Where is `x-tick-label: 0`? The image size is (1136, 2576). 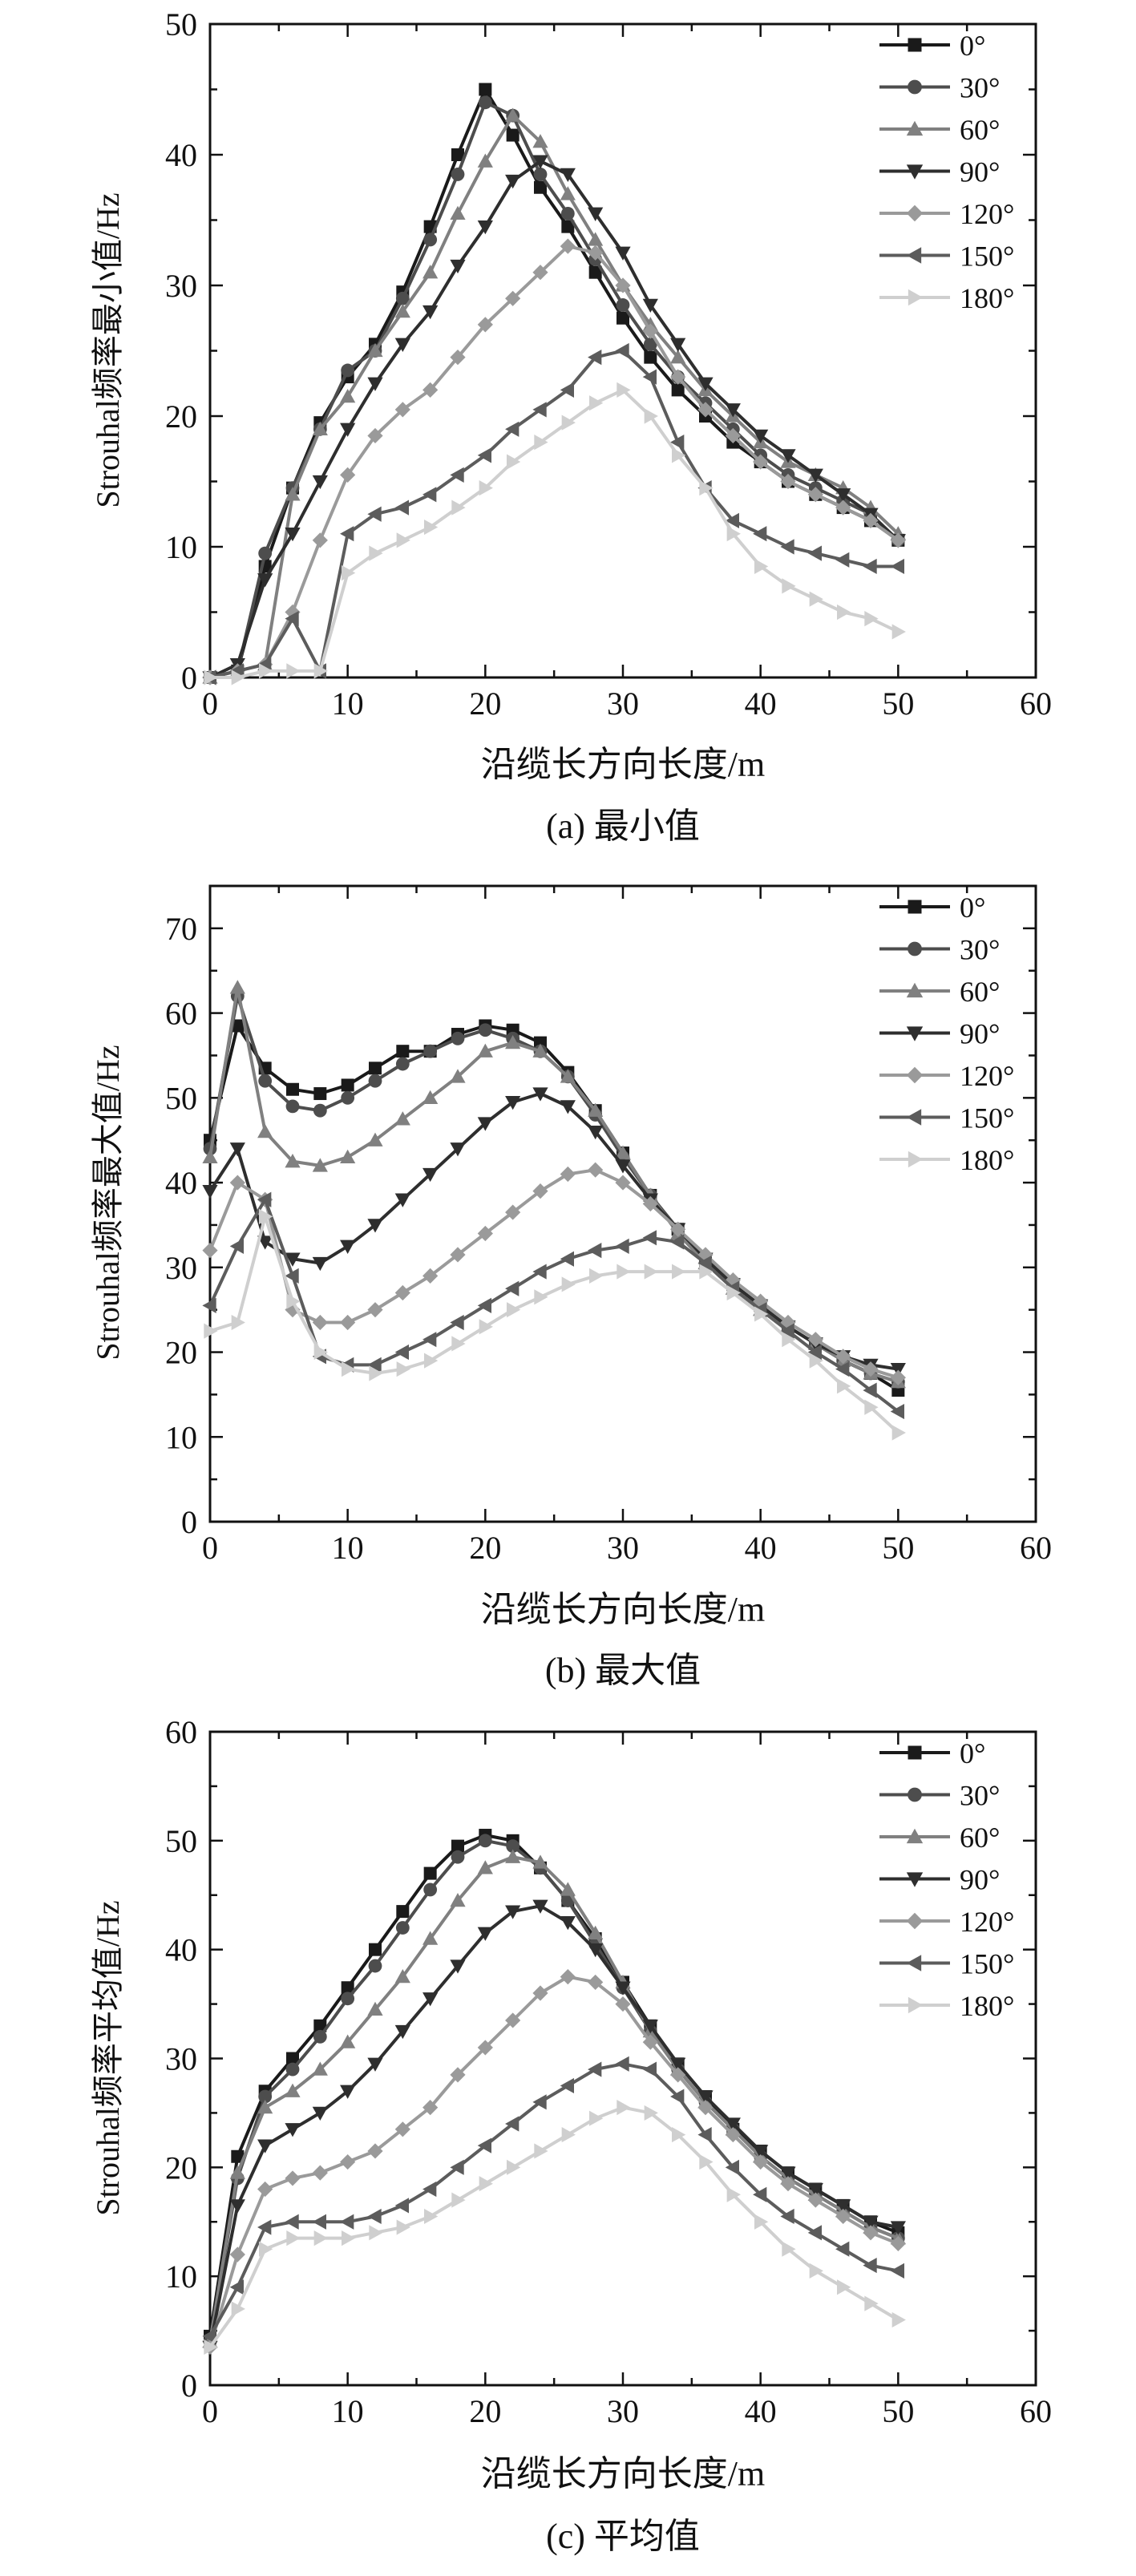
x-tick-label: 0 is located at coordinates (210, 1548).